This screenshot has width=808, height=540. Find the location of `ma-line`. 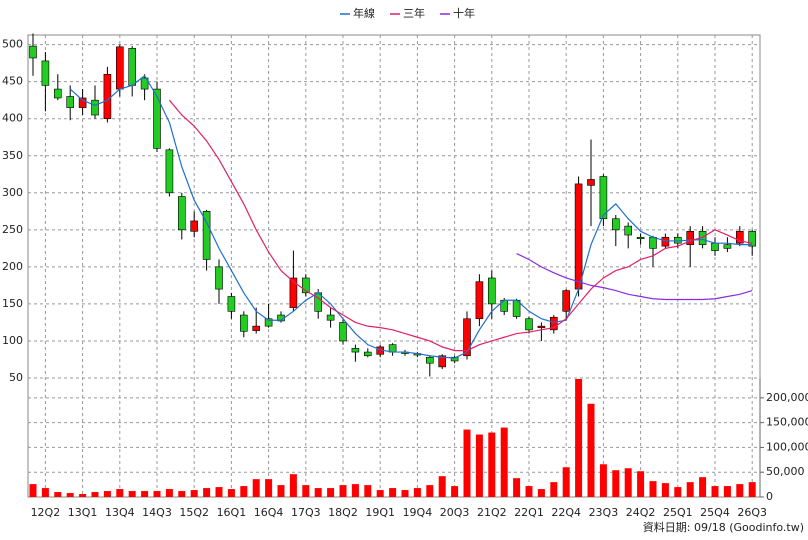

ma-line is located at coordinates (634, 277).